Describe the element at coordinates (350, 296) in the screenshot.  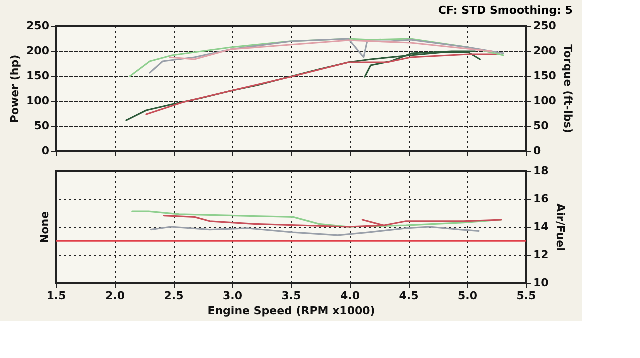
I see `x-tick-label: 4.0` at that location.